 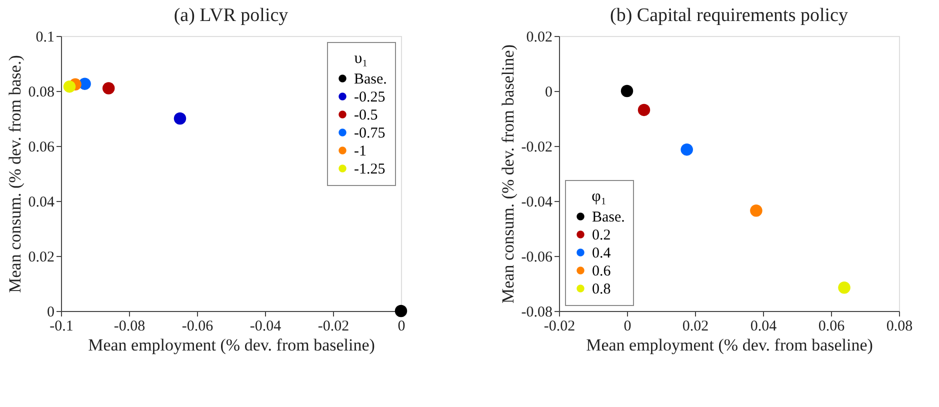 I want to click on y-tick-label: 0.1, so click(x=45, y=38).